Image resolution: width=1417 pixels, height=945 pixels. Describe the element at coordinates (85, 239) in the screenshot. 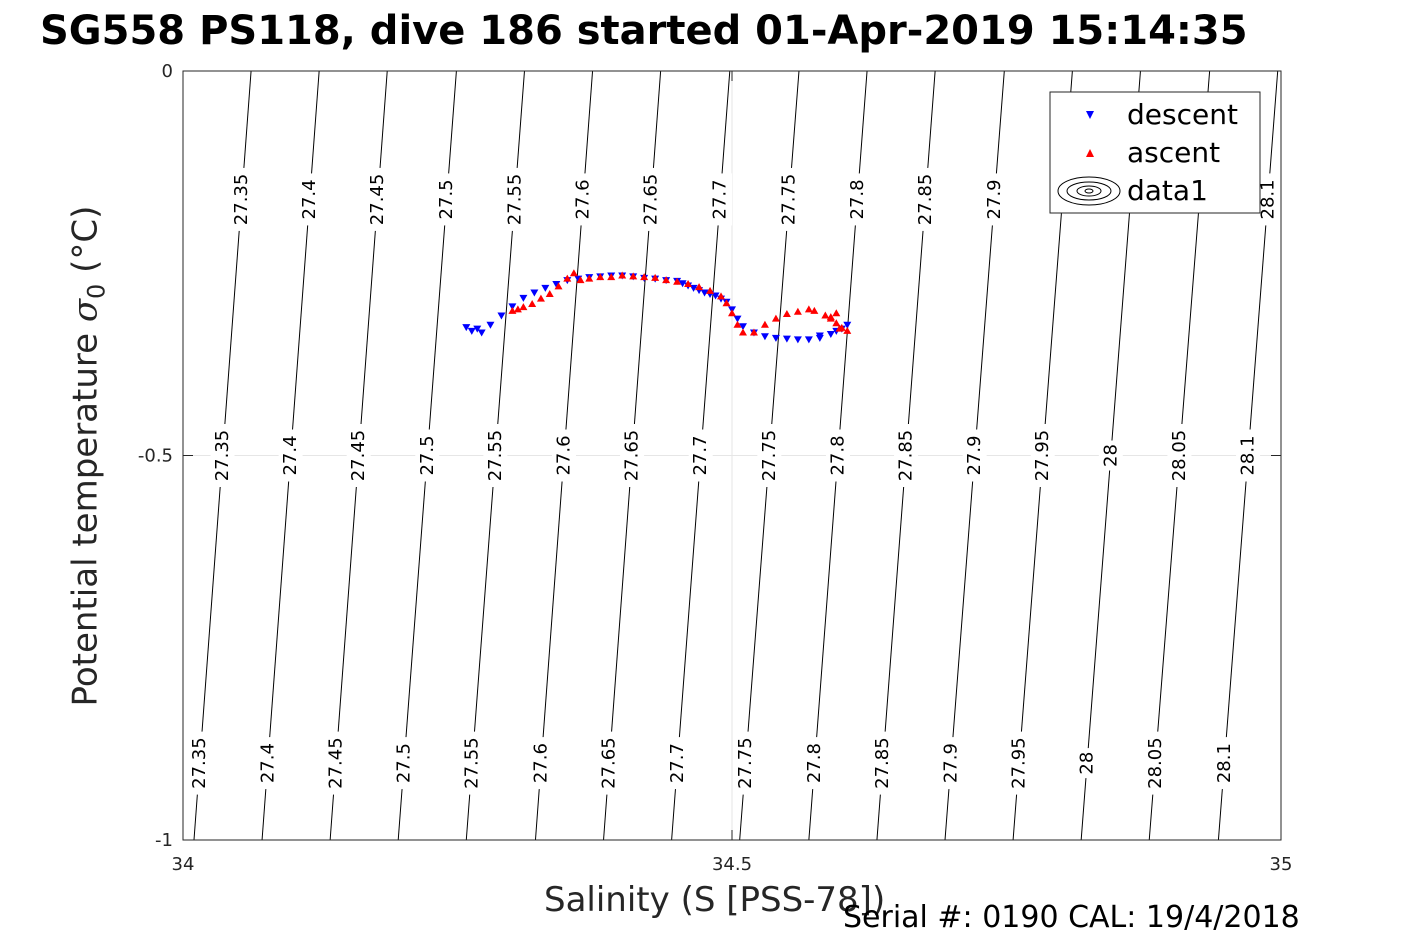

I see `y-axis-label-unit: (°C)` at that location.